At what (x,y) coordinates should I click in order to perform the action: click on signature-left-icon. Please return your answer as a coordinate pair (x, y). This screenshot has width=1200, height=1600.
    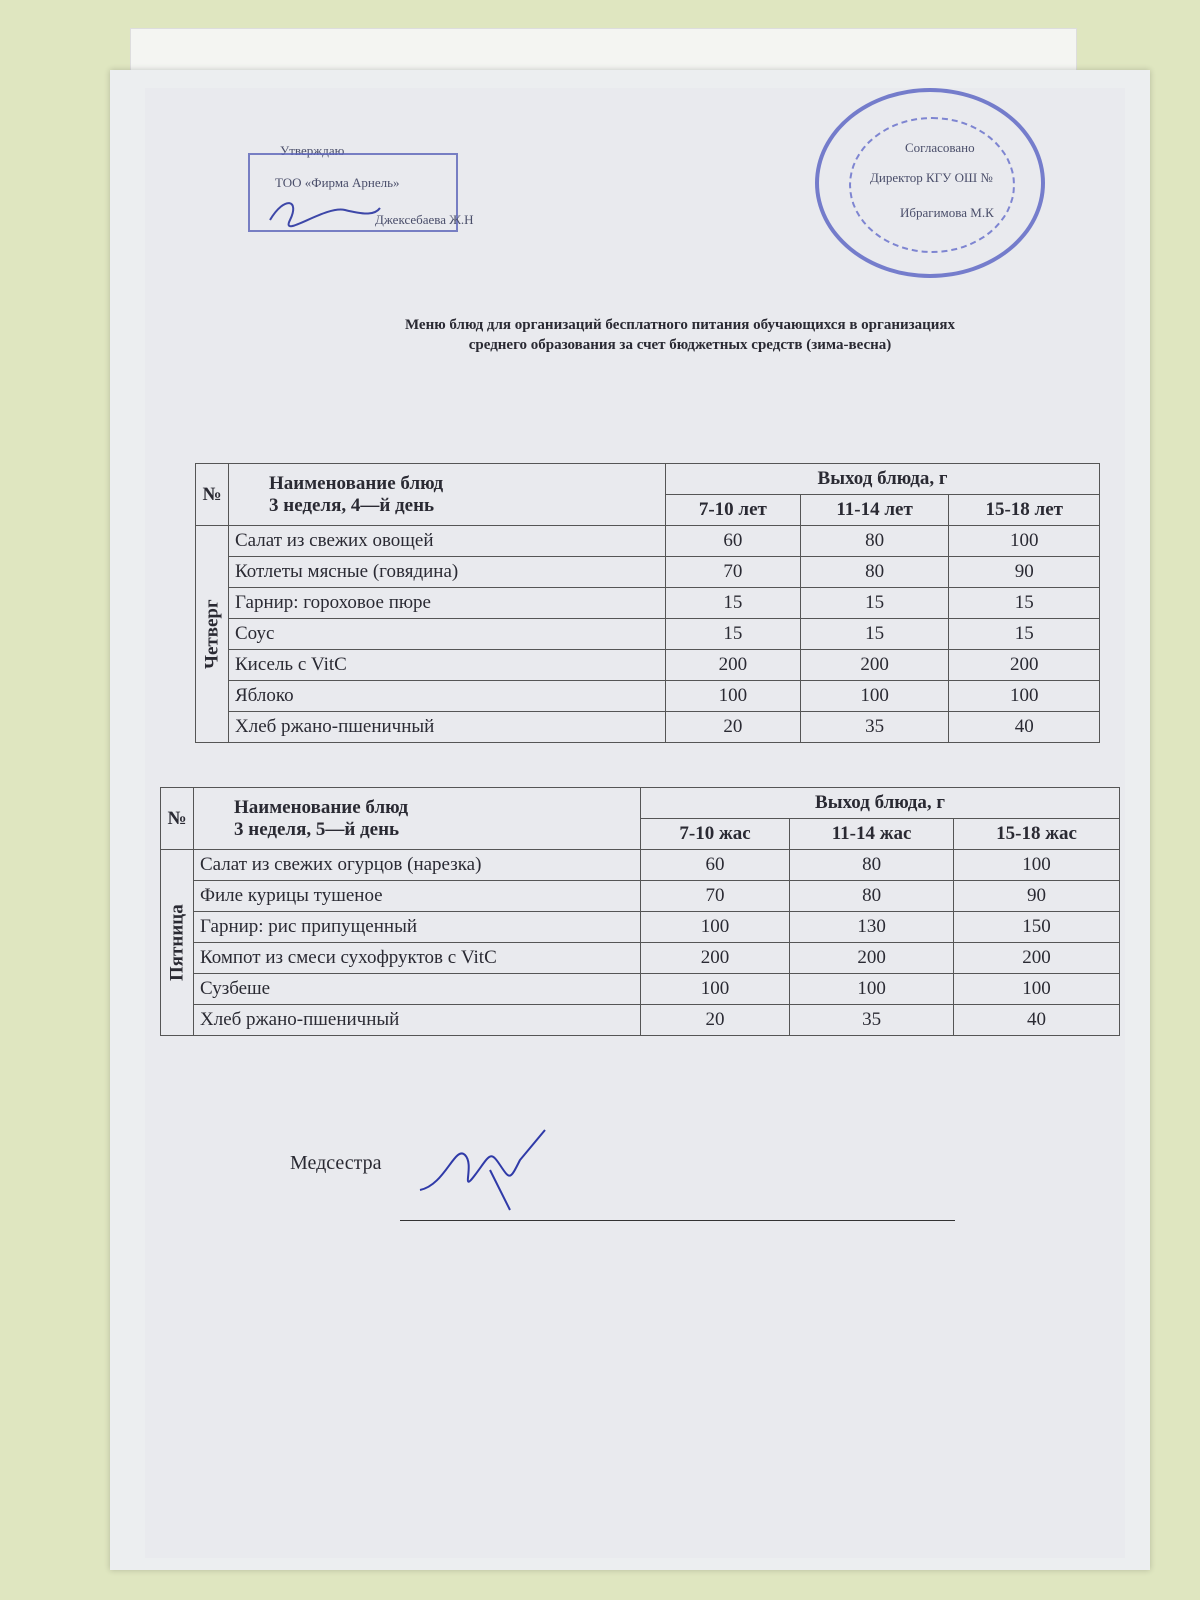
    Looking at the image, I should click on (325, 215).